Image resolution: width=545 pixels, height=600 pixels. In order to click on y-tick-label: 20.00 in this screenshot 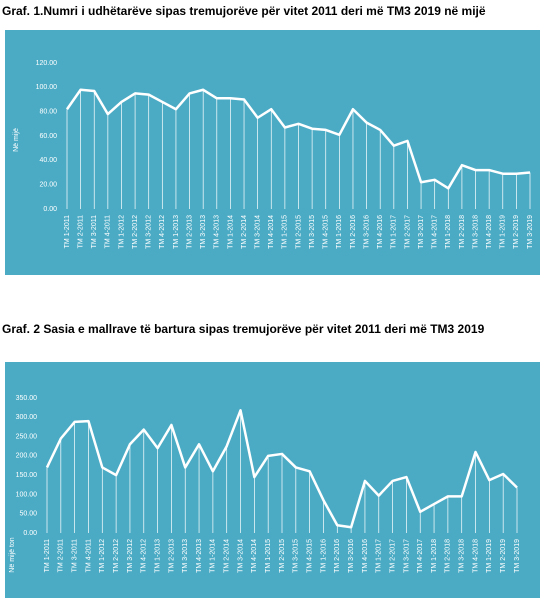, I will do `click(48, 185)`.